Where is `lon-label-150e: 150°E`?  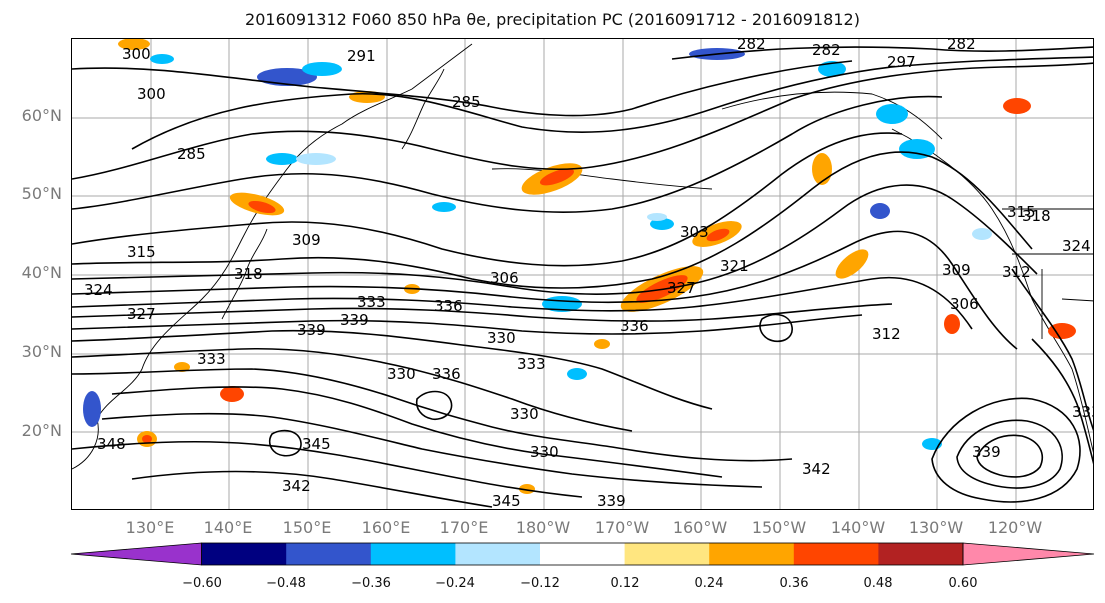 lon-label-150e: 150°E is located at coordinates (307, 527).